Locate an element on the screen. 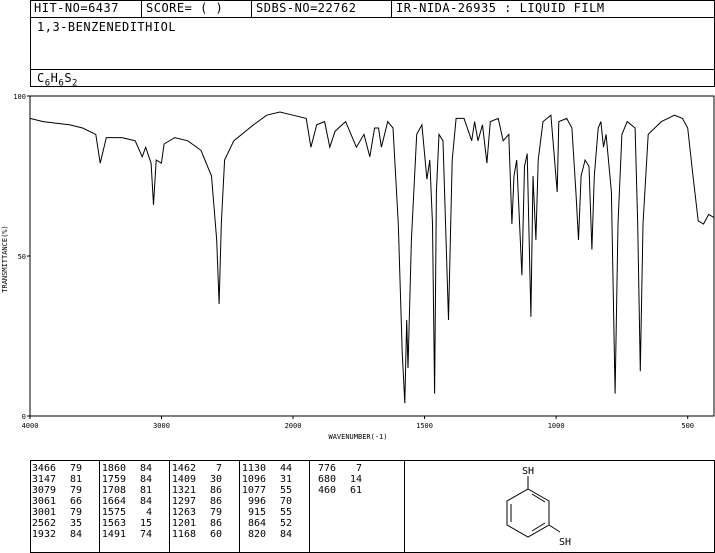 The width and height of the screenshot is (715, 553). peak-row: 820 84 is located at coordinates (274, 534).